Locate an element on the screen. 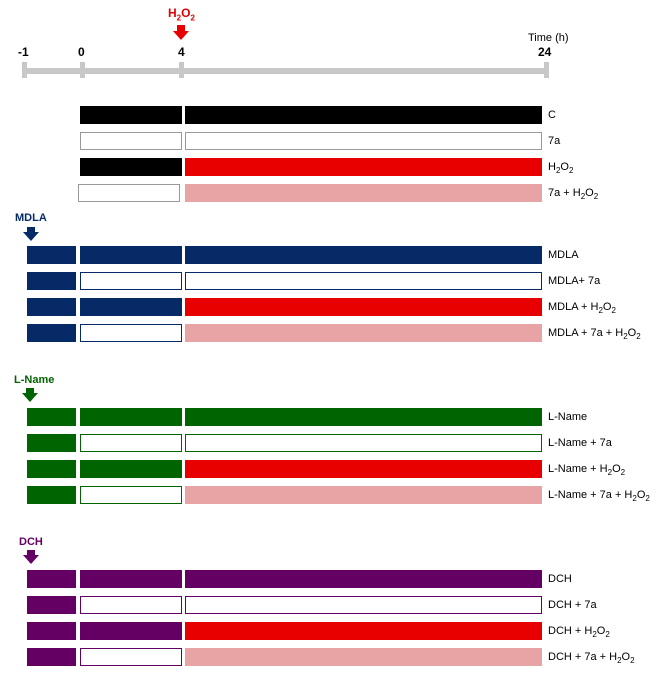  mdla-arrow-icon is located at coordinates (31, 234).